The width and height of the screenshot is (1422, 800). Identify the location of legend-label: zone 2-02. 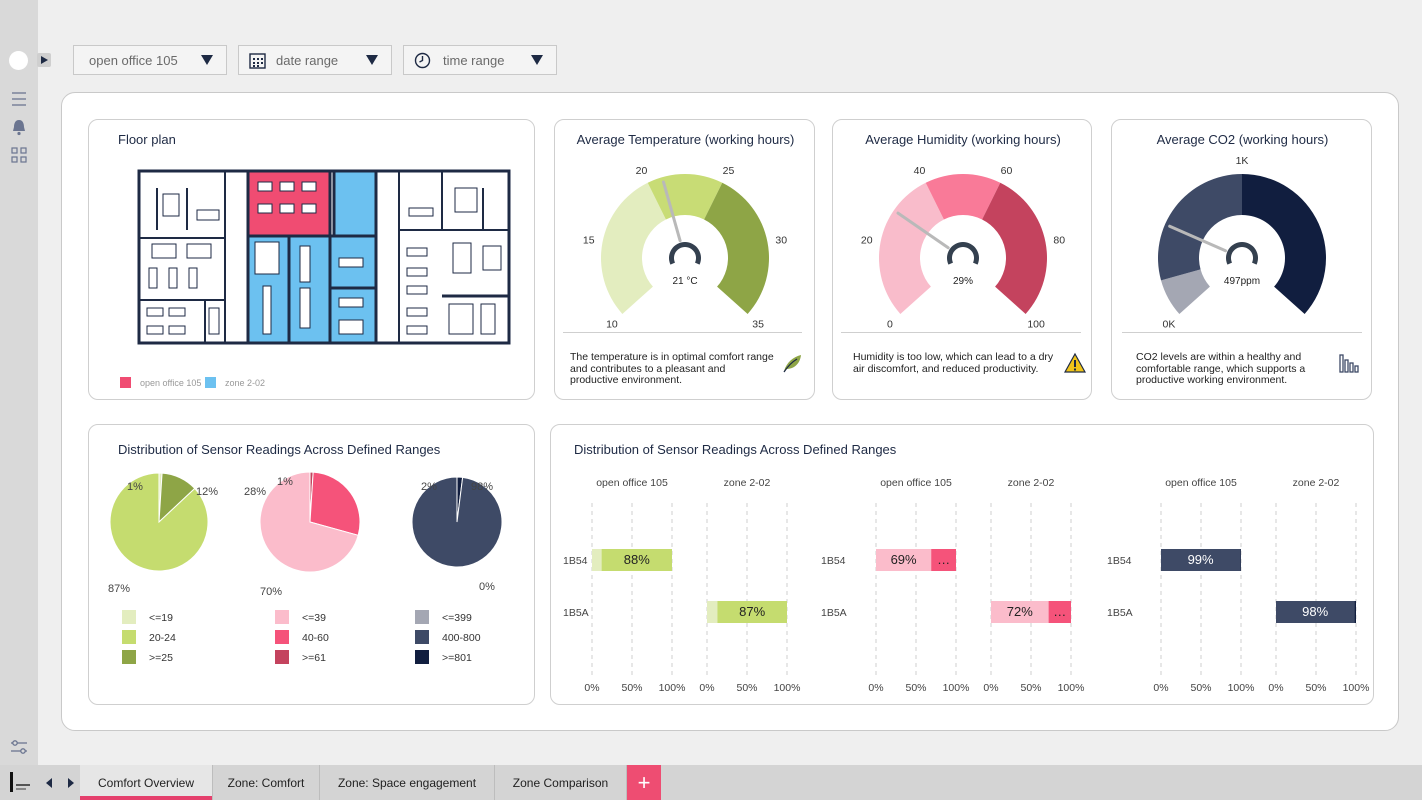
(245, 382).